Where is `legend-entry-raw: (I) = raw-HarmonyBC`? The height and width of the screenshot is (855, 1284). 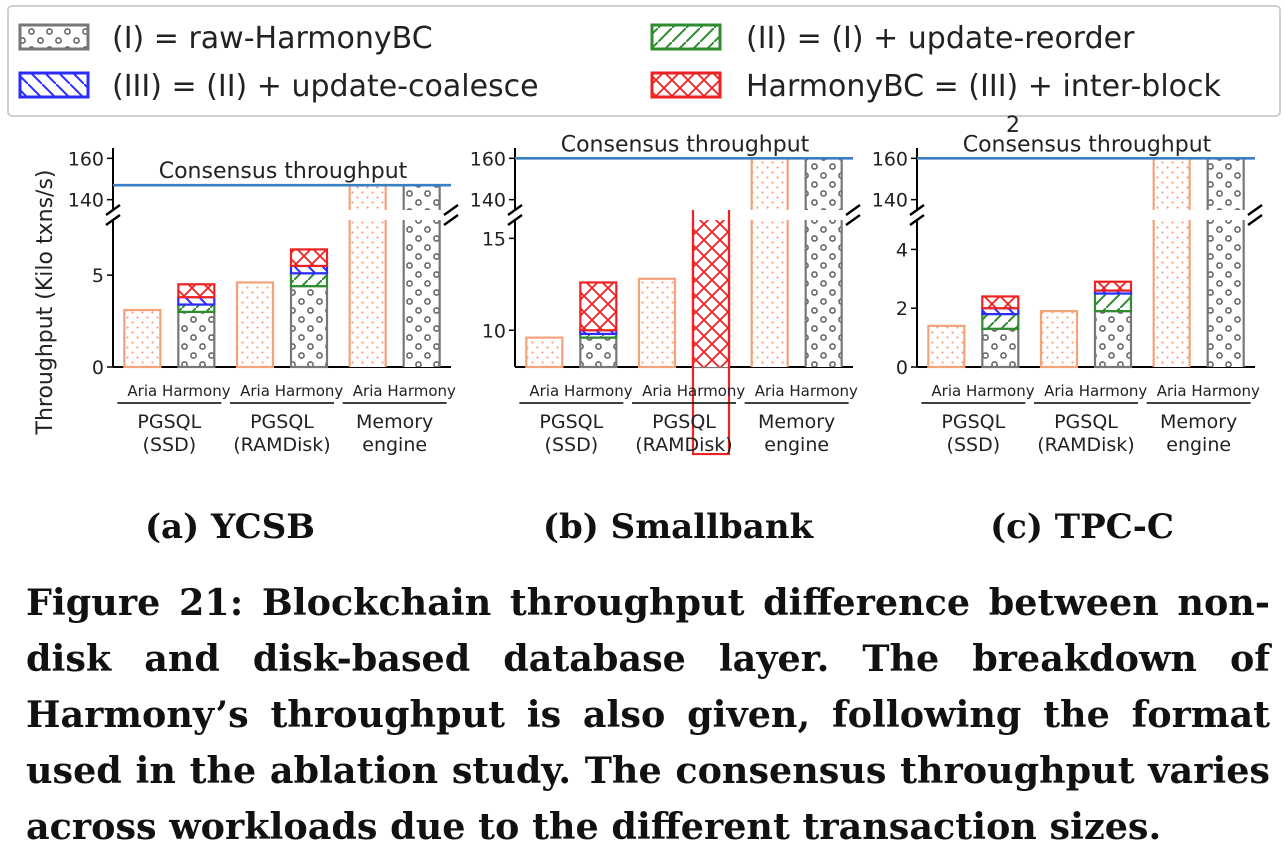
legend-entry-raw: (I) = raw-HarmonyBC is located at coordinates (225, 38).